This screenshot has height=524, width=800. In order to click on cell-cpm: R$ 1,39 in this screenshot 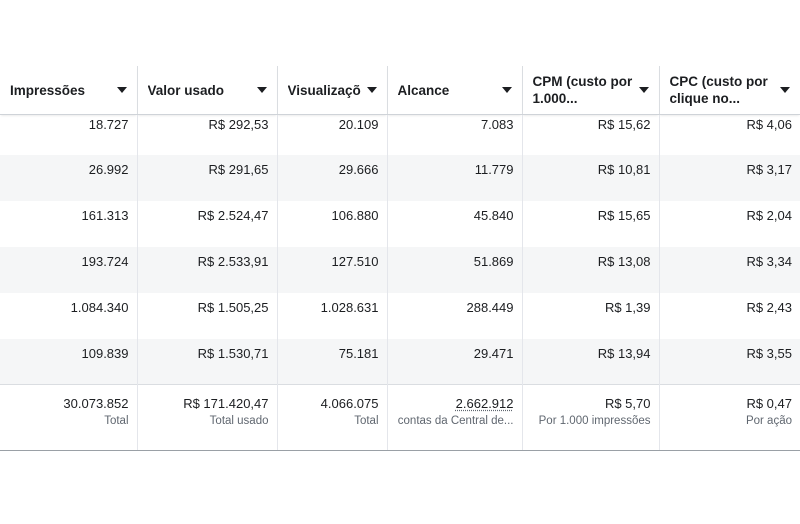, I will do `click(591, 315)`.